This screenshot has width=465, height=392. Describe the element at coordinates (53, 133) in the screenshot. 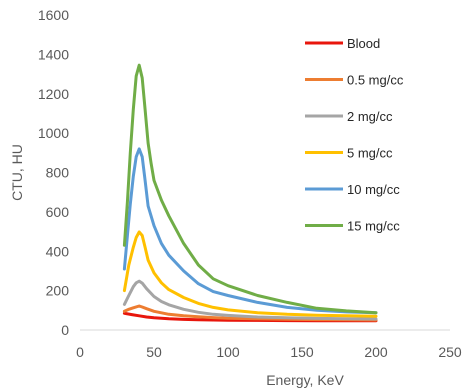

I see `y-tick-label: 1000` at that location.